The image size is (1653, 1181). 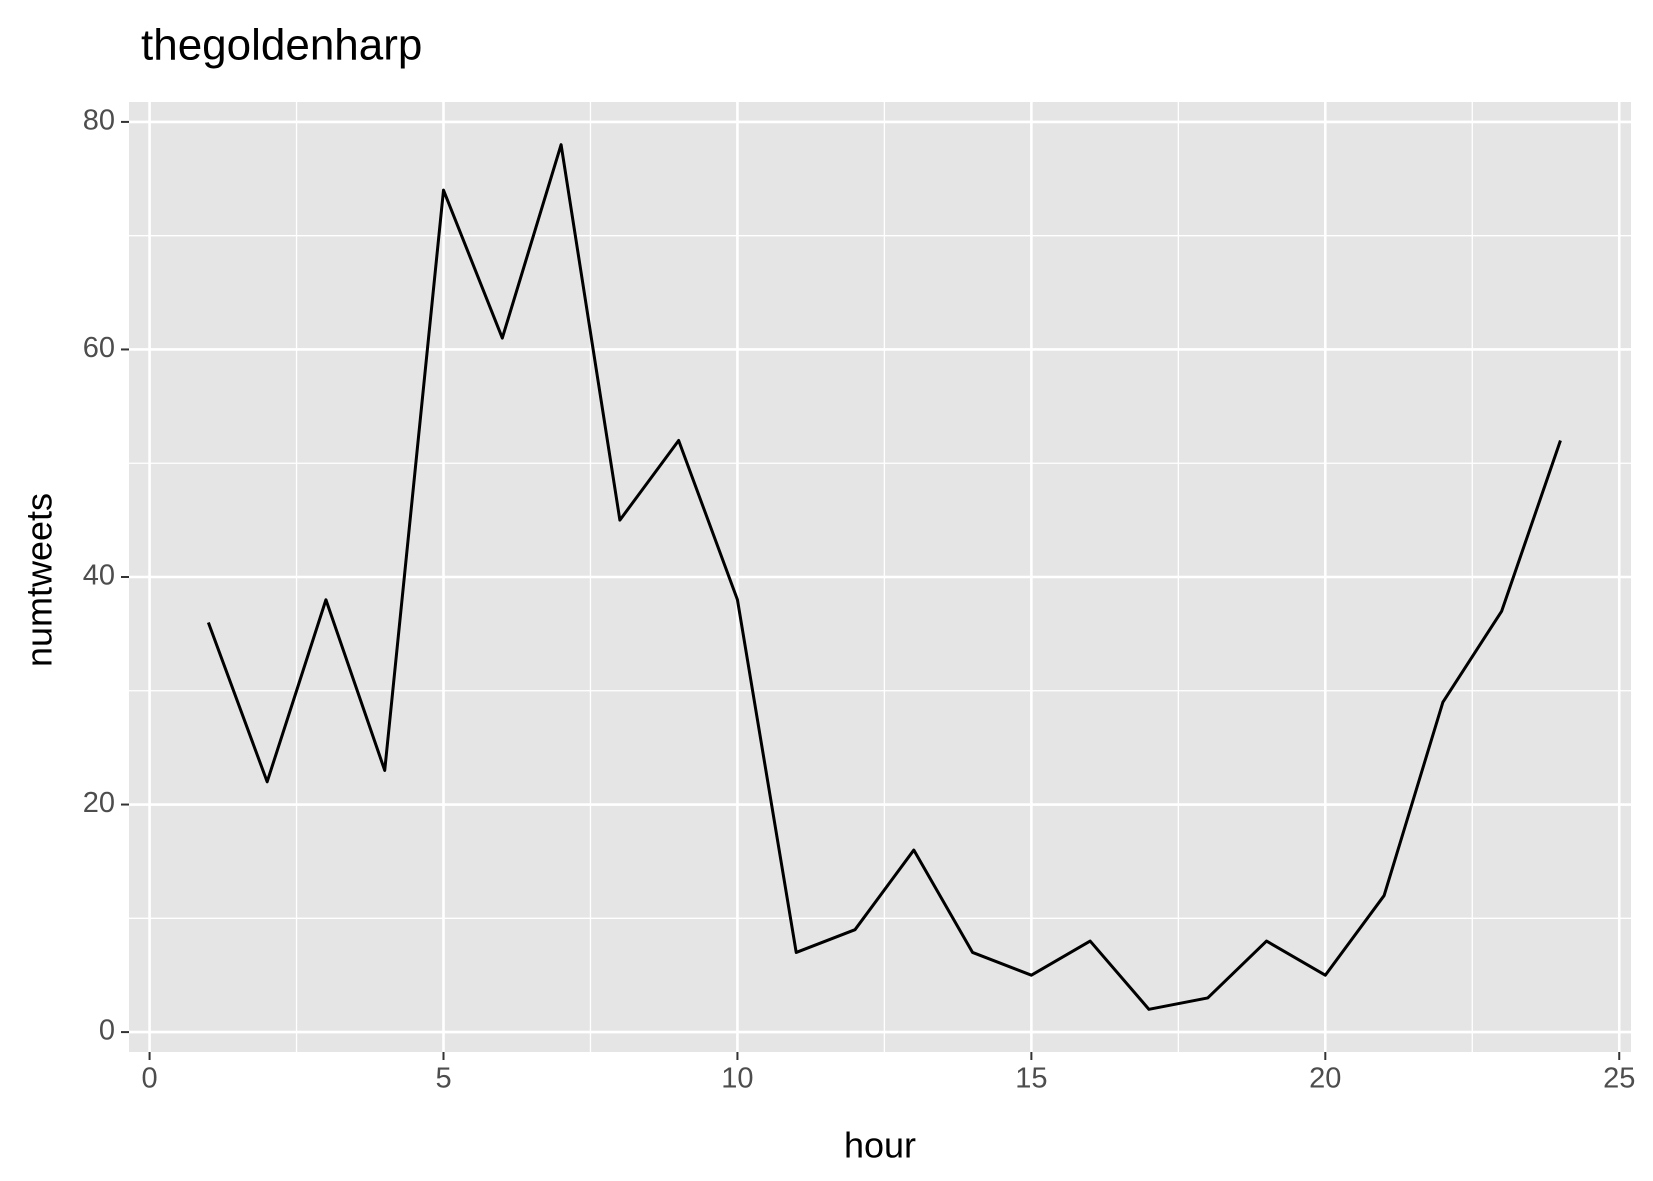 What do you see at coordinates (281, 45) in the screenshot?
I see `chart-title: thegoldenharp` at bounding box center [281, 45].